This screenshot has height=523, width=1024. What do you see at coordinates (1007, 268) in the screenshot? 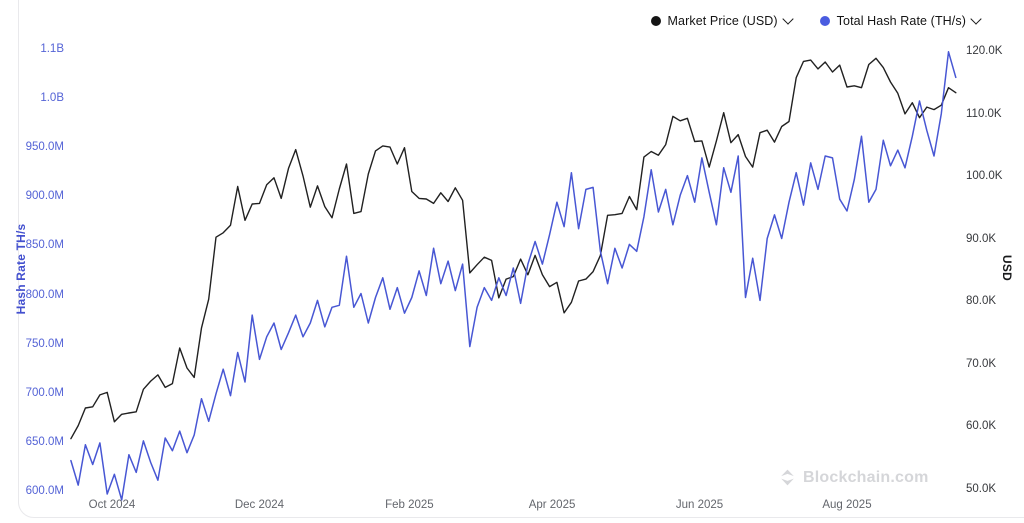
I see `right-axis-title: USD` at bounding box center [1007, 268].